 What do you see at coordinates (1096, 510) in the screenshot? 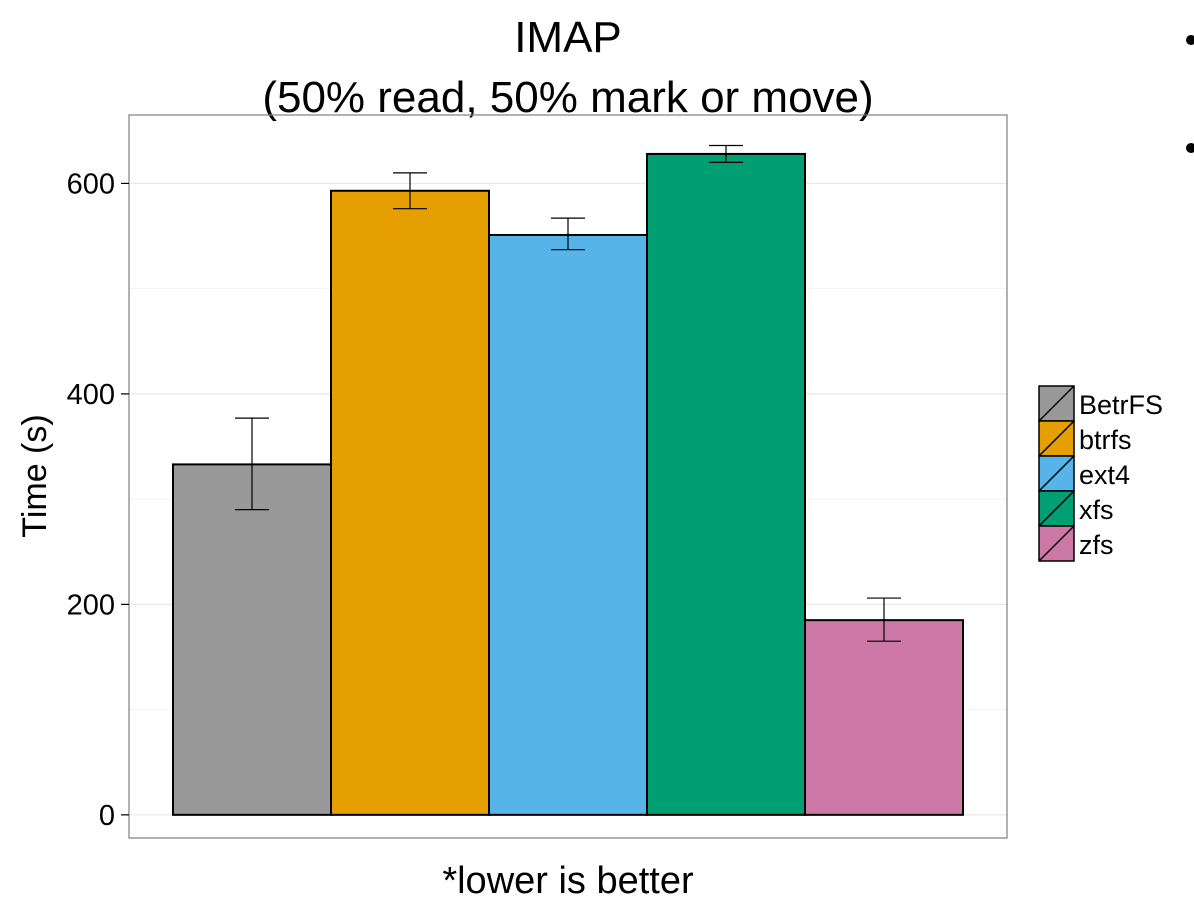
I see `legend-label: xfs` at bounding box center [1096, 510].